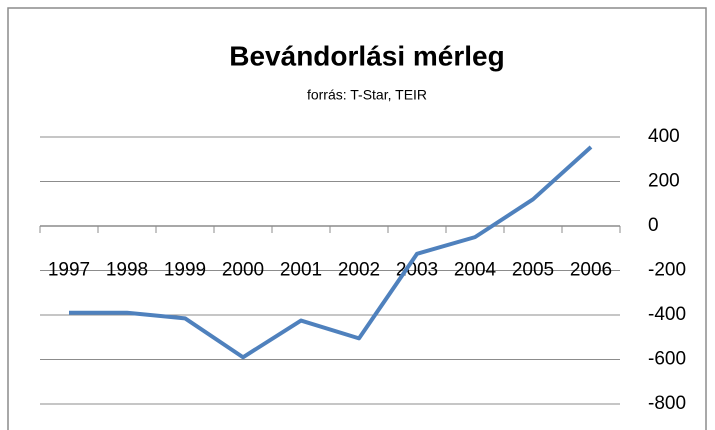  I want to click on x-tick-label: 2005, so click(533, 270).